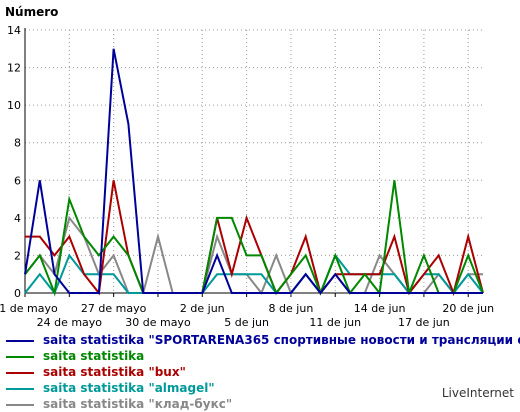 This screenshot has width=520, height=412. Describe the element at coordinates (29, 308) in the screenshot. I see `x-tick-label: 21 de mayo` at that location.